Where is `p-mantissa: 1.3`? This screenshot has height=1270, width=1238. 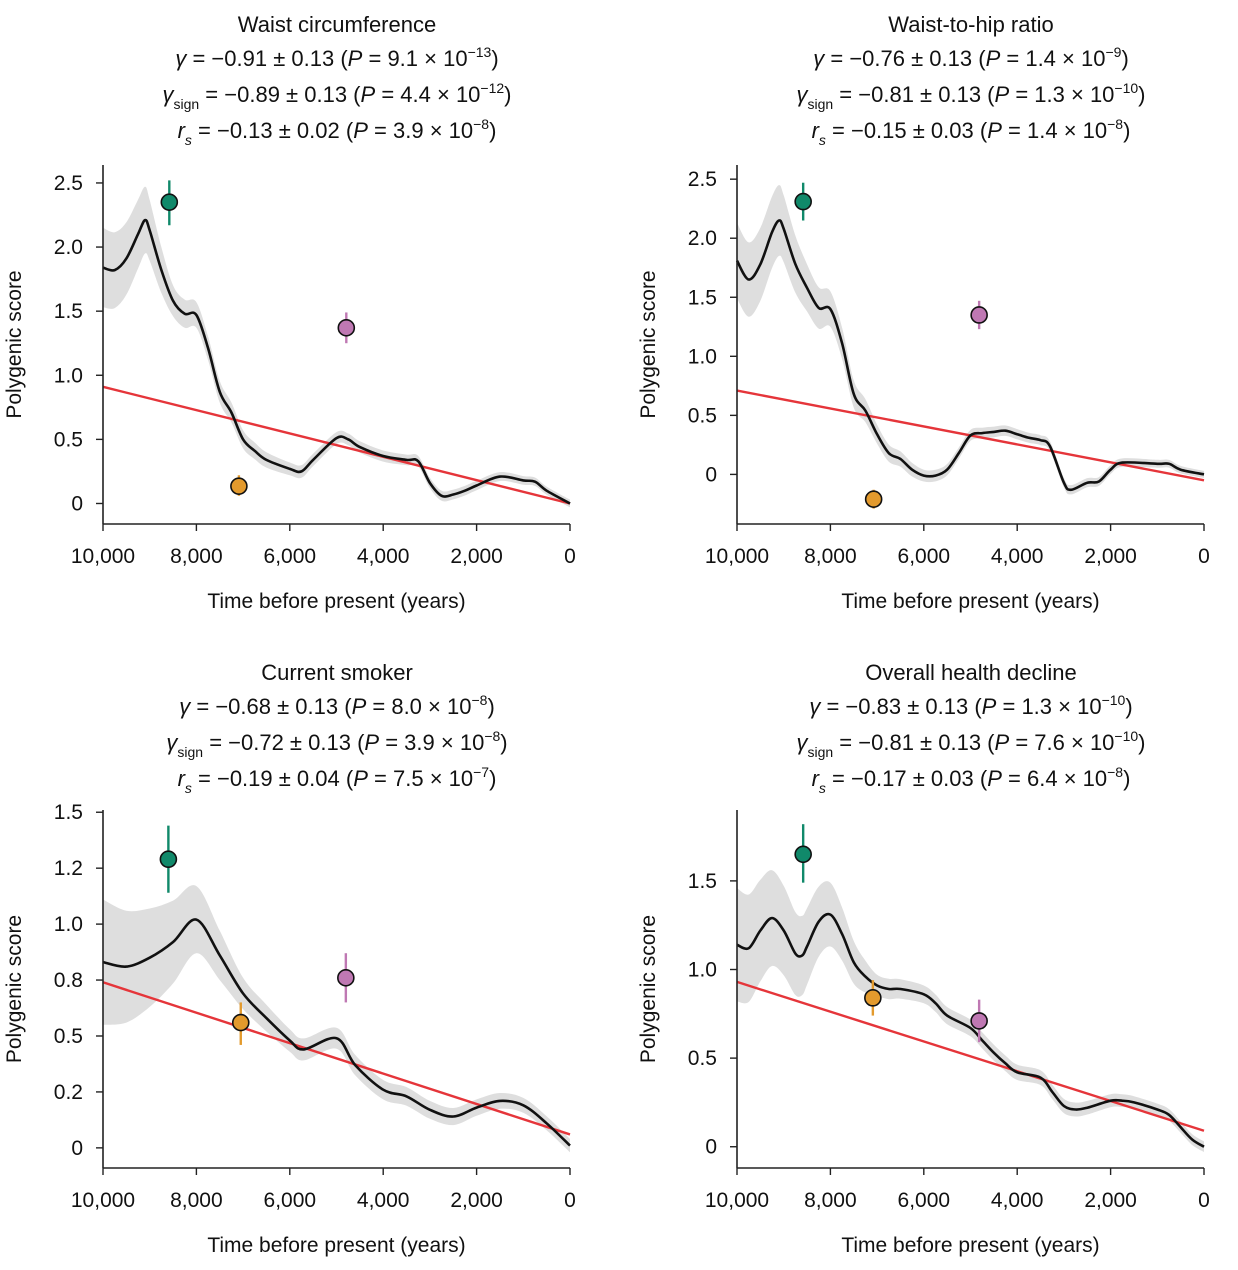 p-mantissa: 1.3 is located at coordinates (1037, 706).